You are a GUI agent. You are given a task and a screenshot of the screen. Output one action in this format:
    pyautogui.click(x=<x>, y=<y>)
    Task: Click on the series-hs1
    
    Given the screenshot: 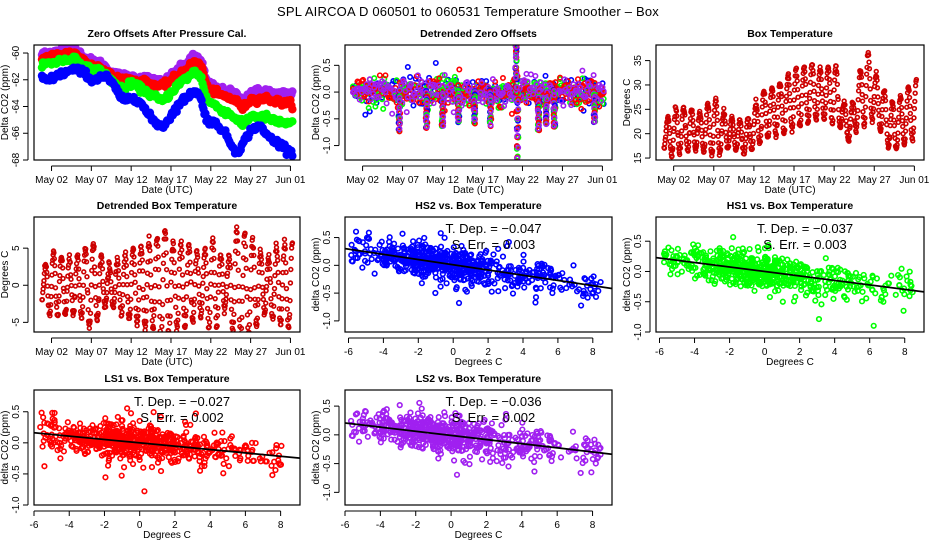 What is the action you would take?
    pyautogui.click(x=167, y=91)
    